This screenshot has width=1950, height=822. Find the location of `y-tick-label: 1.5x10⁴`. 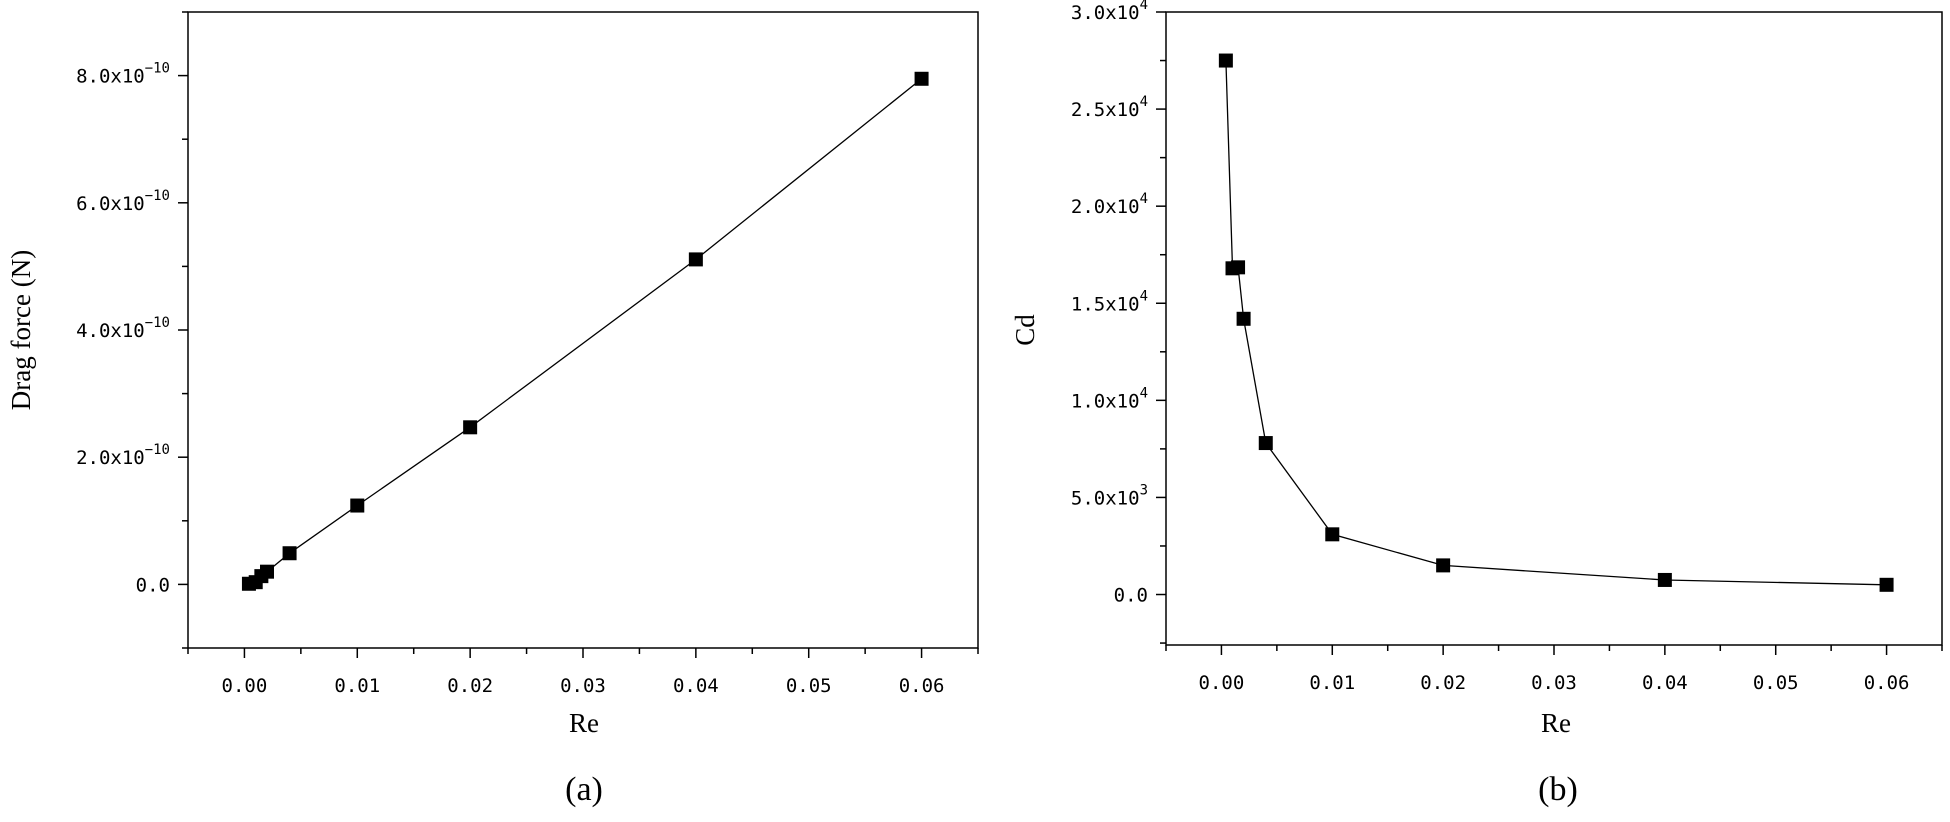

y-tick-label: 1.5x10⁴ is located at coordinates (1109, 301).